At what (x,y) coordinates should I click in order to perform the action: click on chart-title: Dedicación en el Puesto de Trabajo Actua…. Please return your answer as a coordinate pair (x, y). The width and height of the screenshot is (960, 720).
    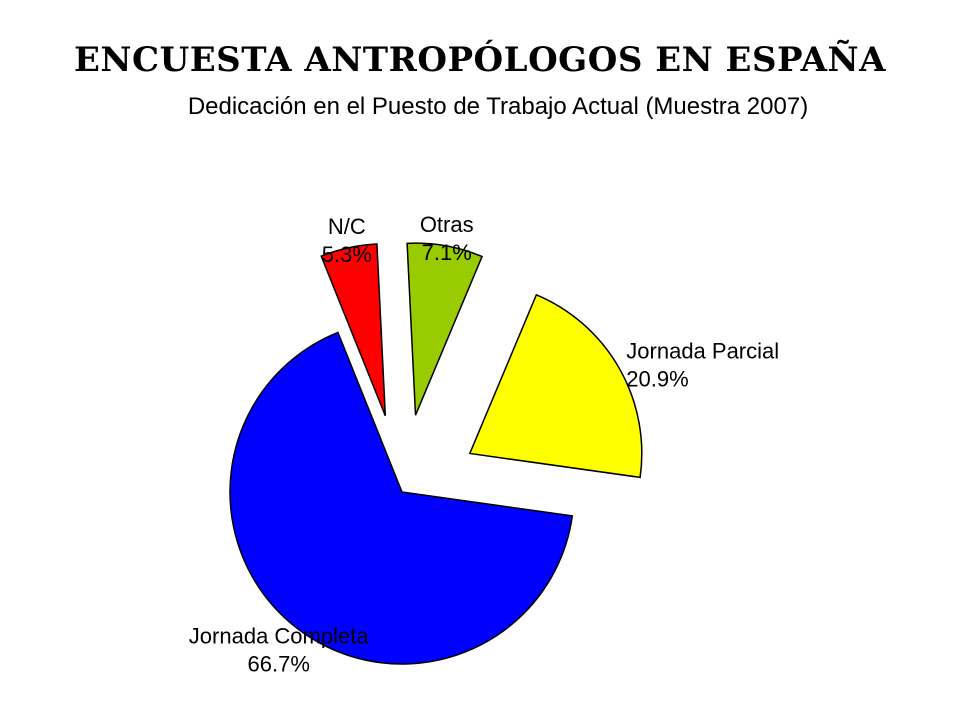
    Looking at the image, I should click on (498, 106).